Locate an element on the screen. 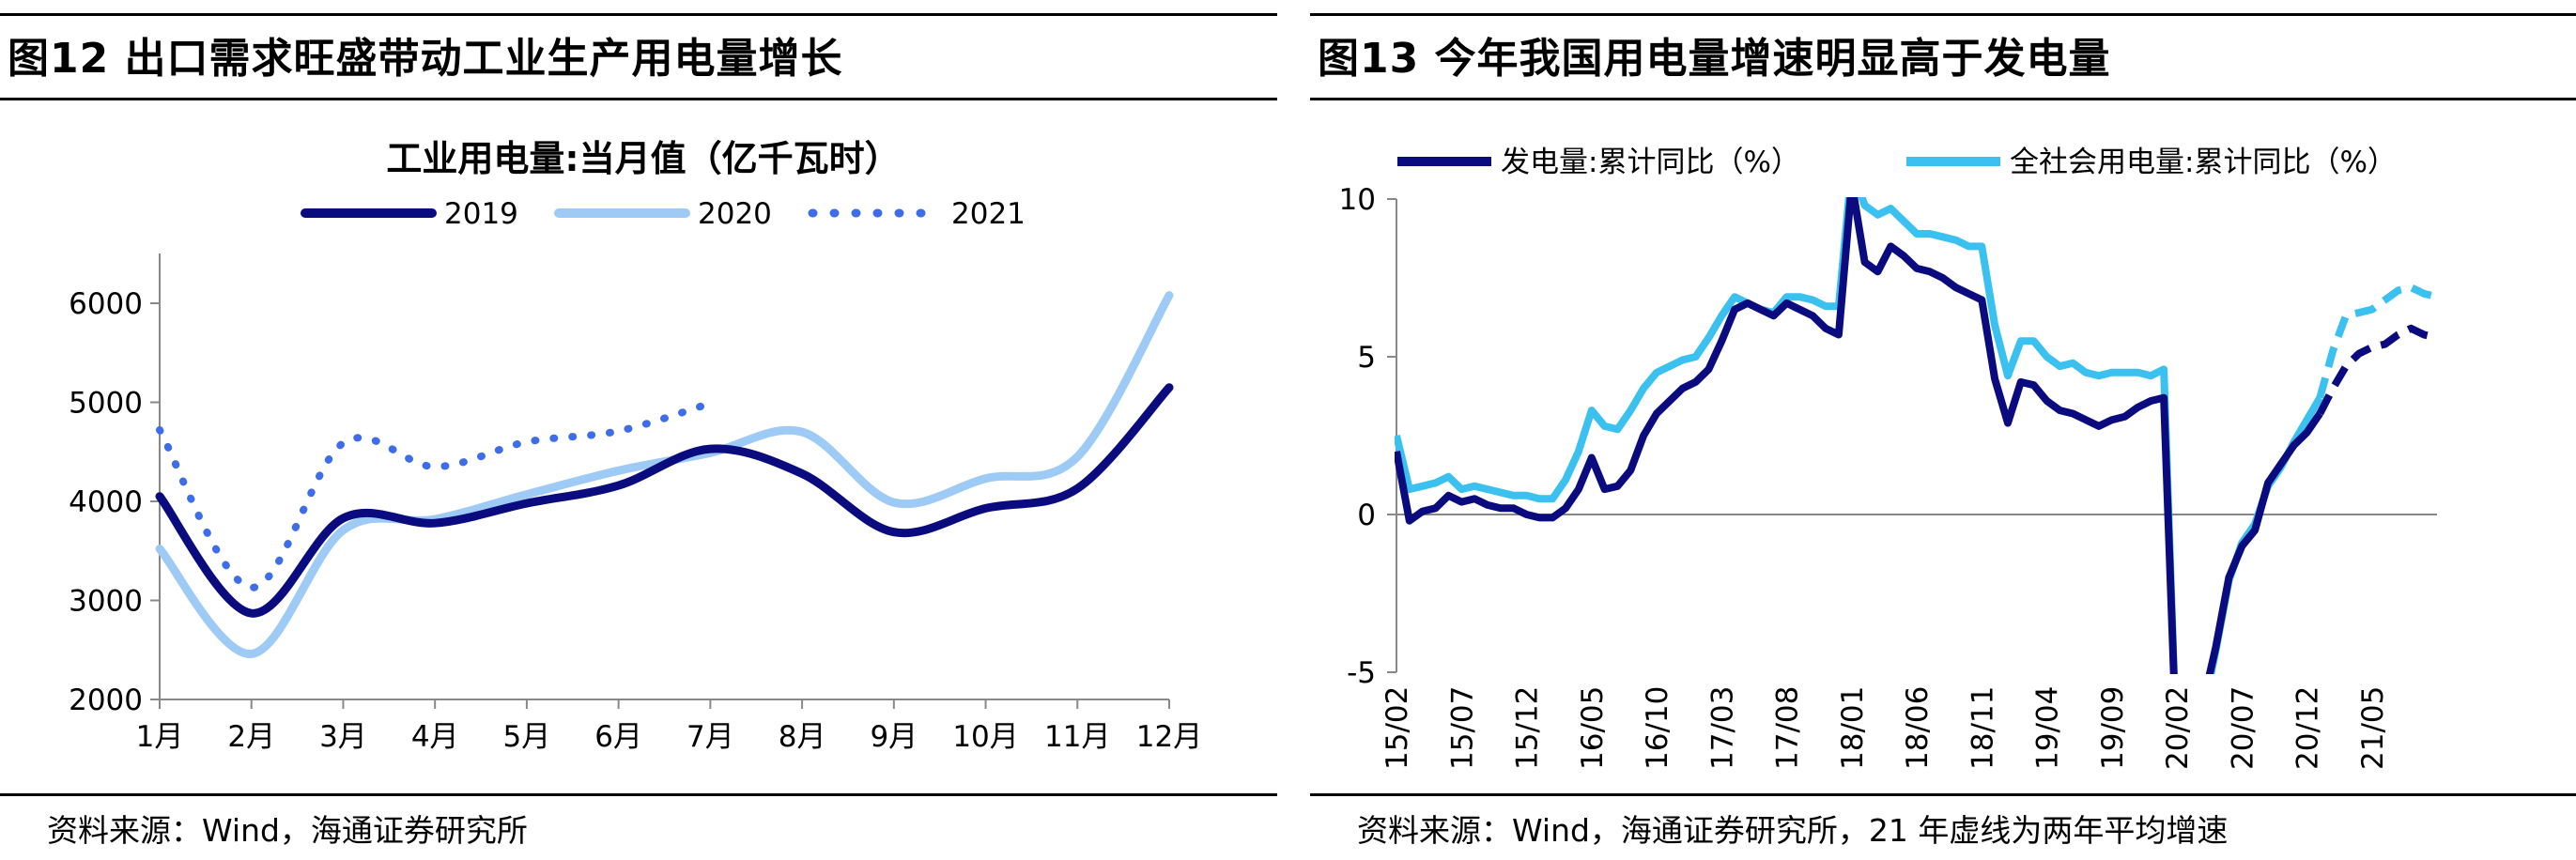 This screenshot has height=860, width=2576. y-tick-label: 5000 is located at coordinates (106, 404).